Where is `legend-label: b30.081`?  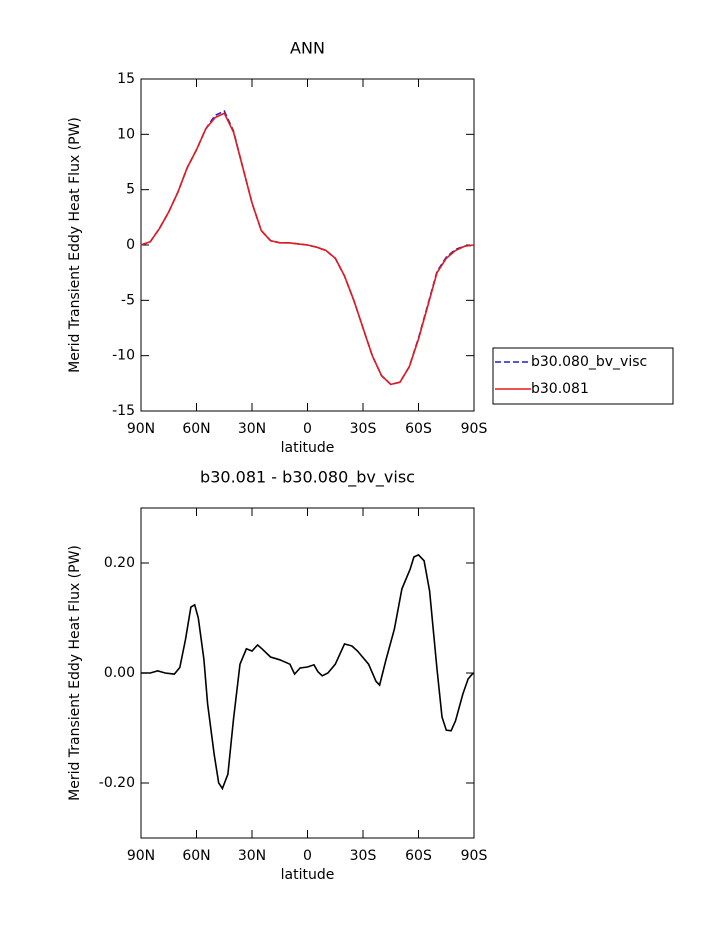 legend-label: b30.081 is located at coordinates (560, 389).